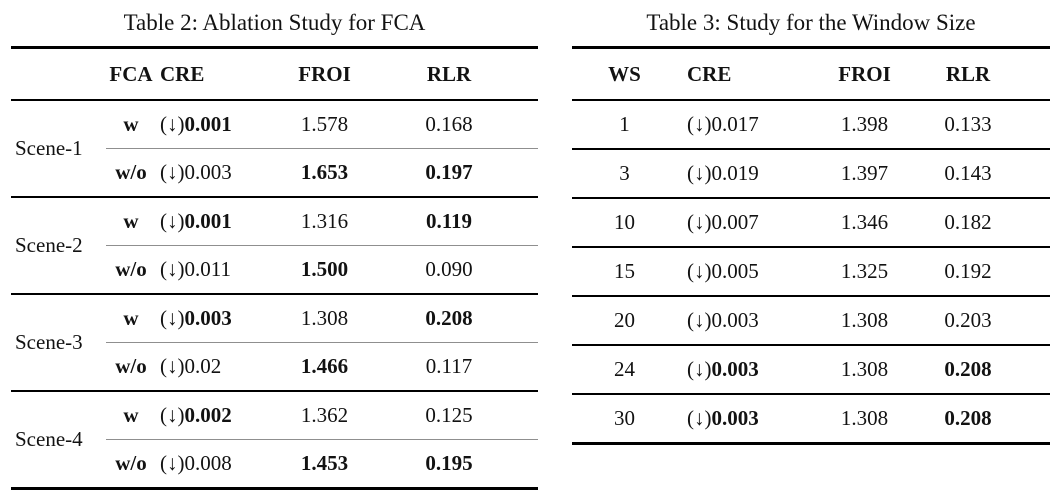  What do you see at coordinates (209, 367) in the screenshot?
I see `cre-cell: (↓)0.02` at bounding box center [209, 367].